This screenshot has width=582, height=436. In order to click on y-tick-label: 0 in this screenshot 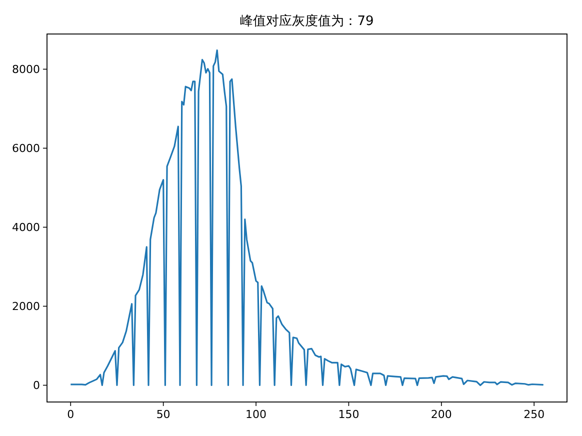, I will do `click(36, 385)`.